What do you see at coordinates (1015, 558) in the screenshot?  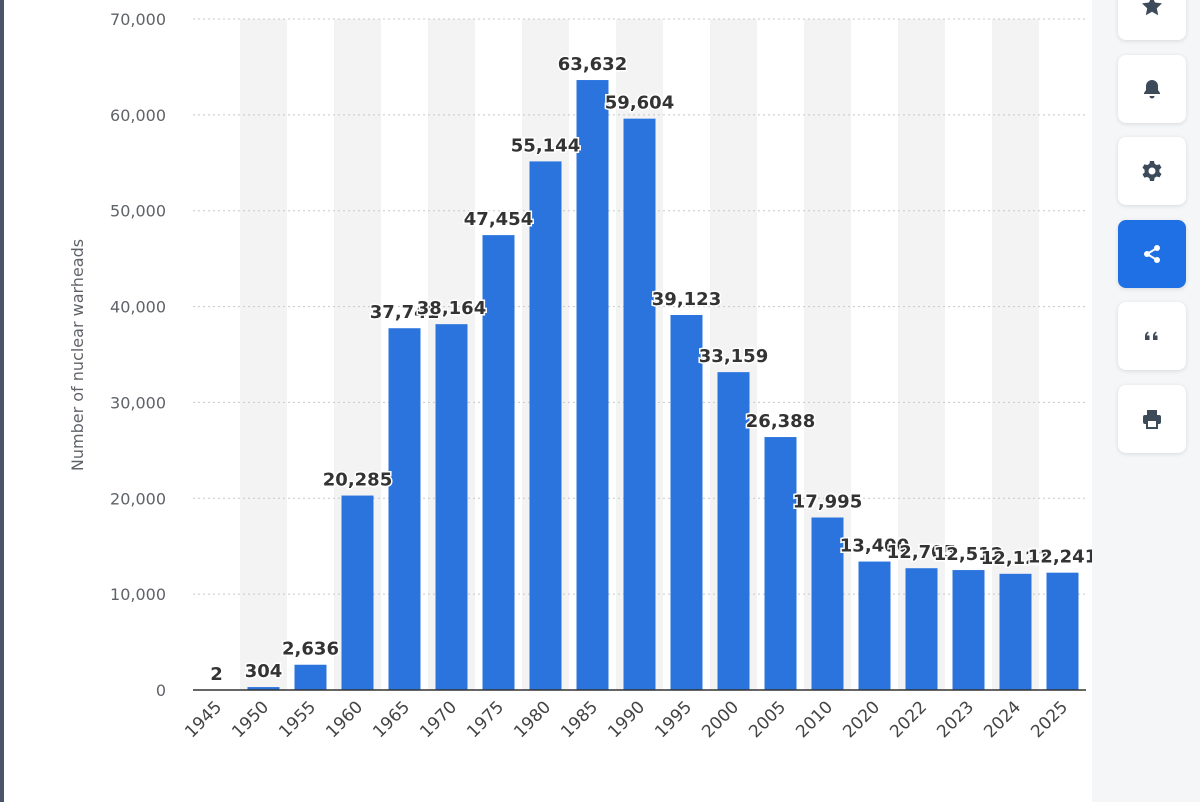 I see `data-label: 12,121` at bounding box center [1015, 558].